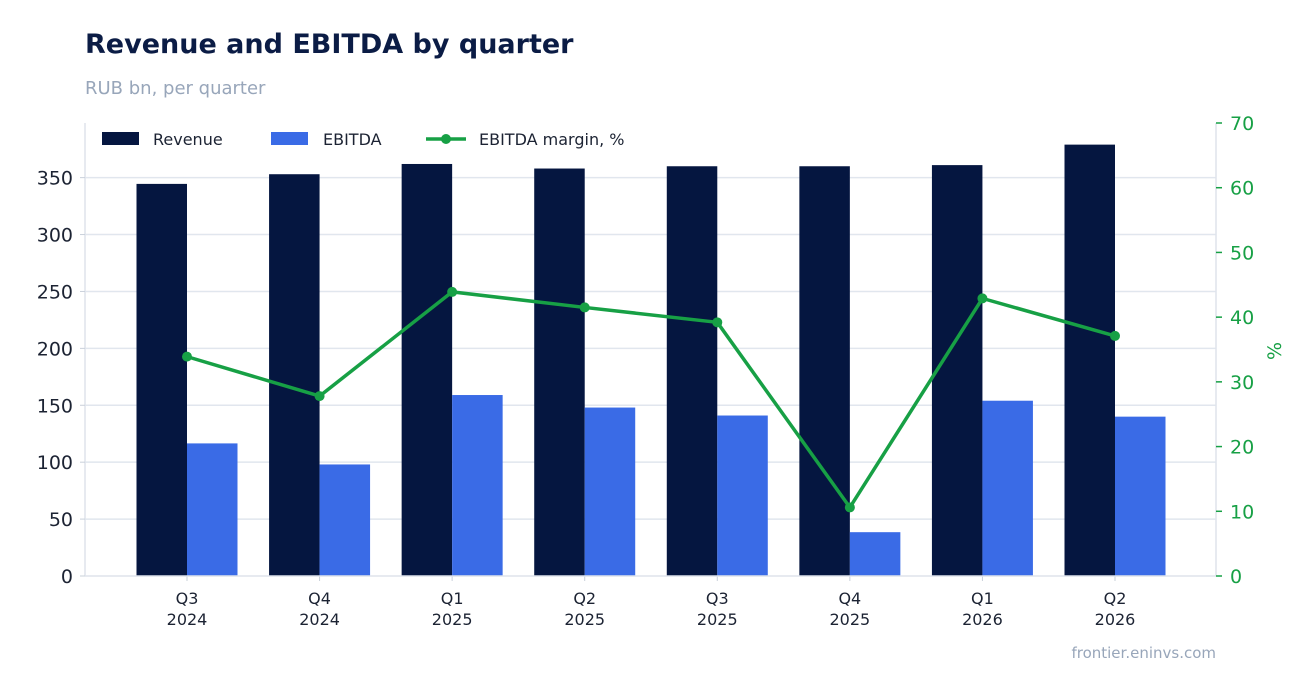 Image resolution: width=1316 pixels, height=693 pixels. What do you see at coordinates (1143, 653) in the screenshot?
I see `source-credit: frontier.eninvs.com` at bounding box center [1143, 653].